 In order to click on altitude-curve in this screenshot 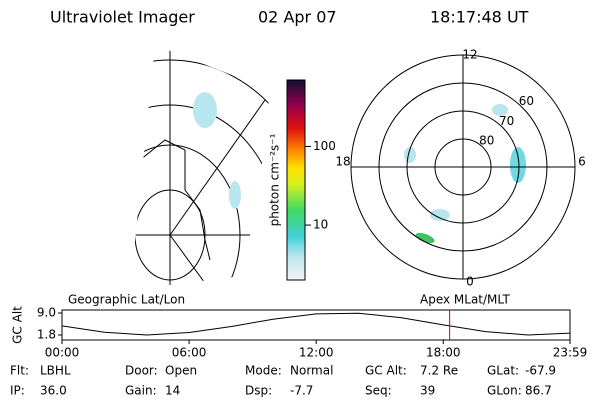, I will do `click(316, 324)`.